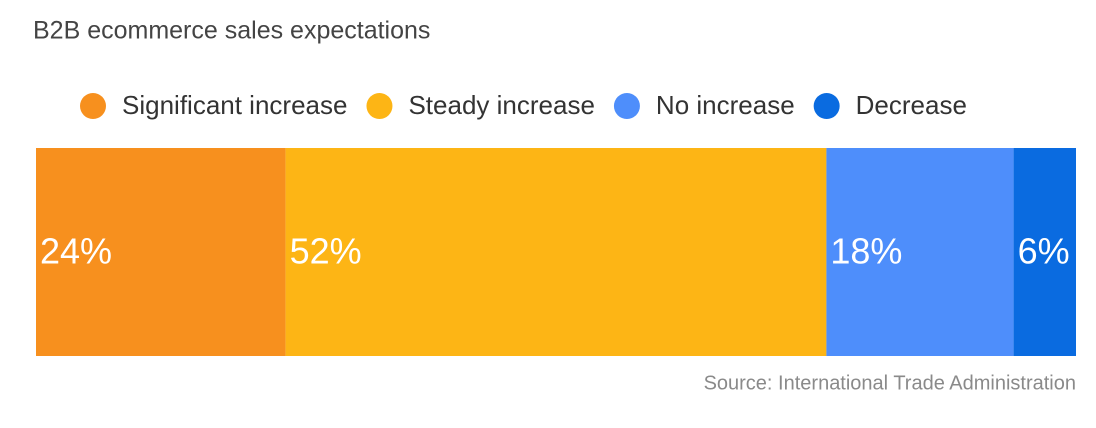  I want to click on legend-label: No increase, so click(725, 105).